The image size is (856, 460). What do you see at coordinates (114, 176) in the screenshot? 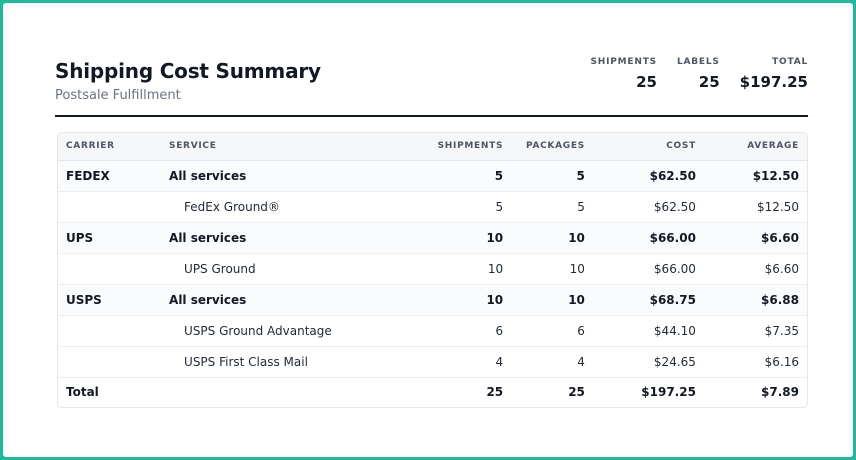
I see `cell-carrier: FEDEX` at bounding box center [114, 176].